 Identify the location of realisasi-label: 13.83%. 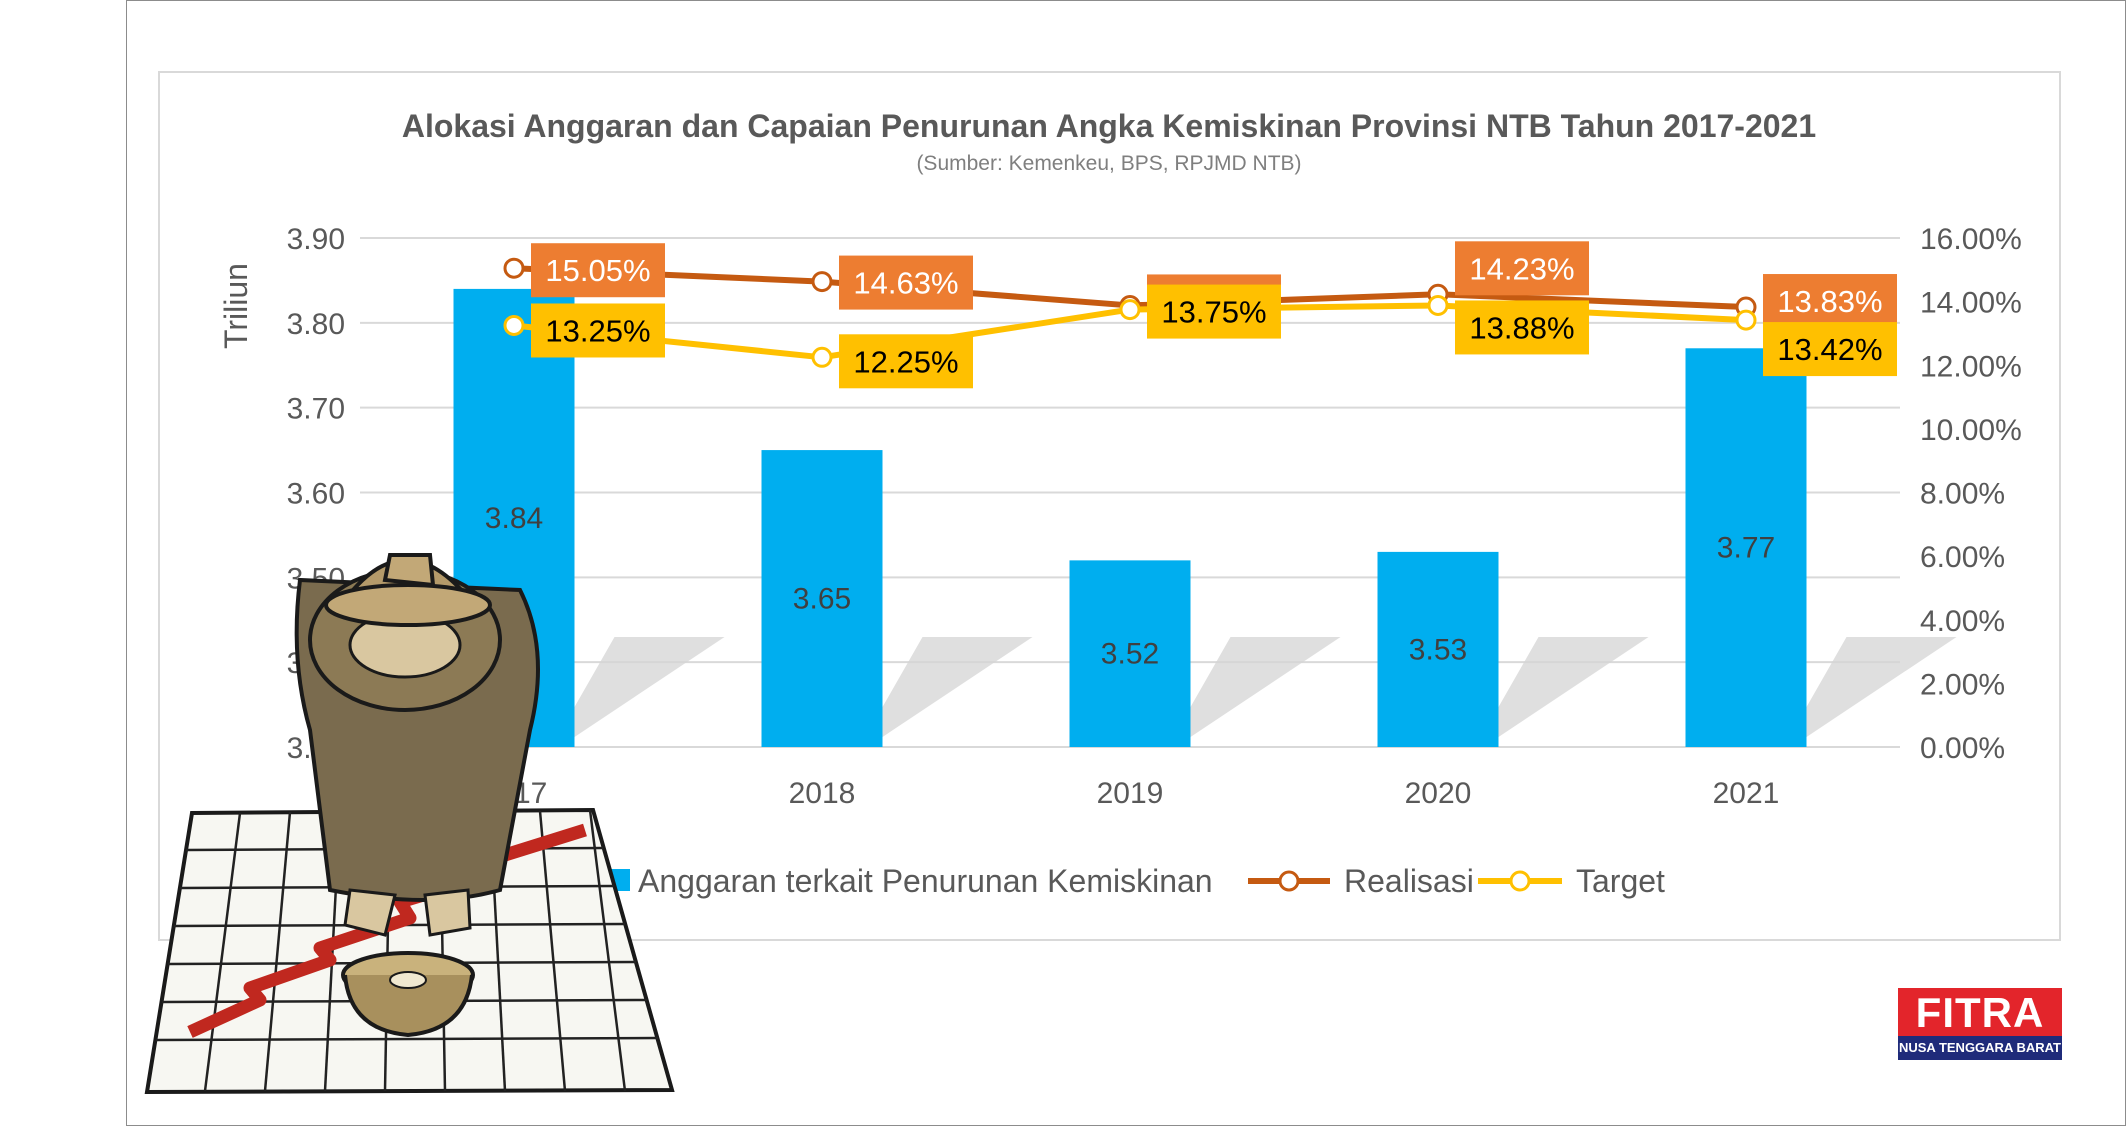
(1829, 301).